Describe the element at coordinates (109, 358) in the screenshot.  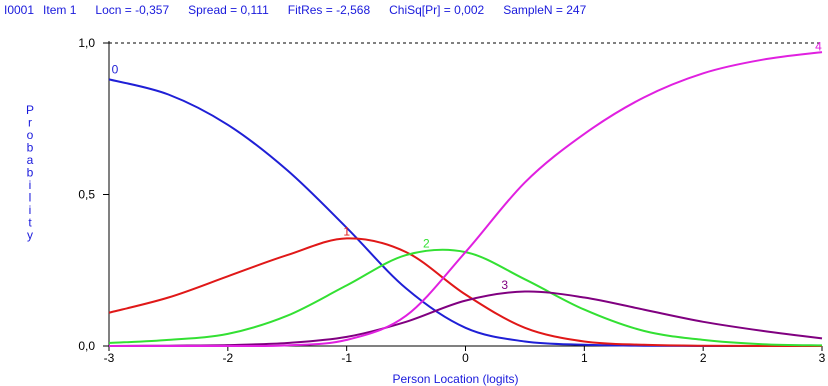
I see `x-tick-label: -3` at that location.